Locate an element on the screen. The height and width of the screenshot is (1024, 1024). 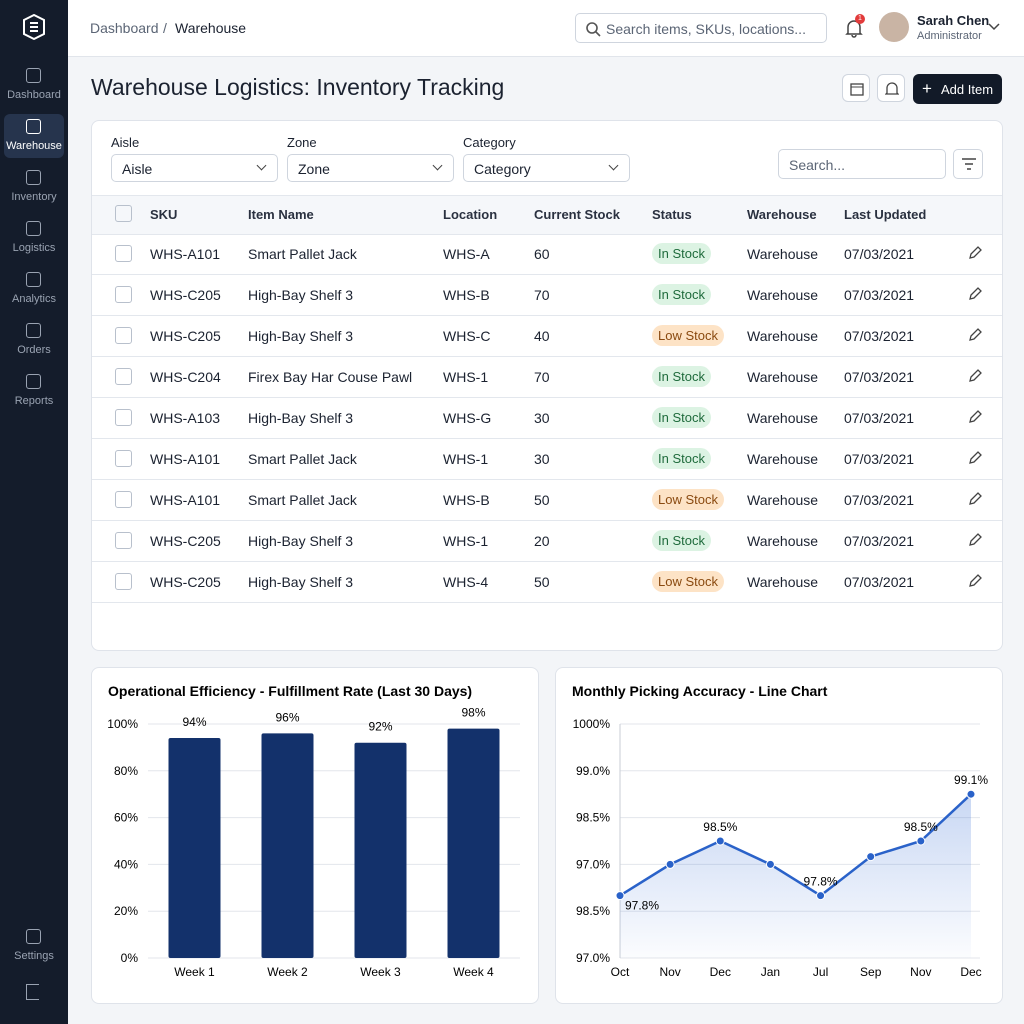
add-item-button: + Add Item is located at coordinates (957, 89).